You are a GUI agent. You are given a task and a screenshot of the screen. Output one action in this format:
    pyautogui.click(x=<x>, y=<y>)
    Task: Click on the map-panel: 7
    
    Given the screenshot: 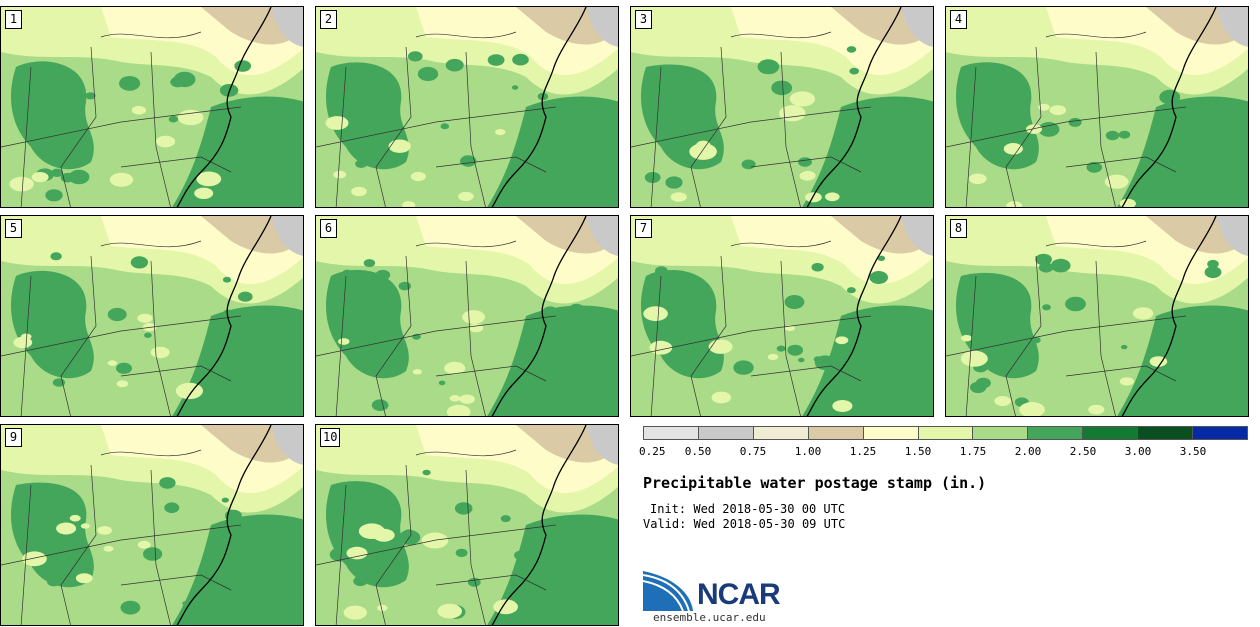 What is the action you would take?
    pyautogui.click(x=782, y=316)
    